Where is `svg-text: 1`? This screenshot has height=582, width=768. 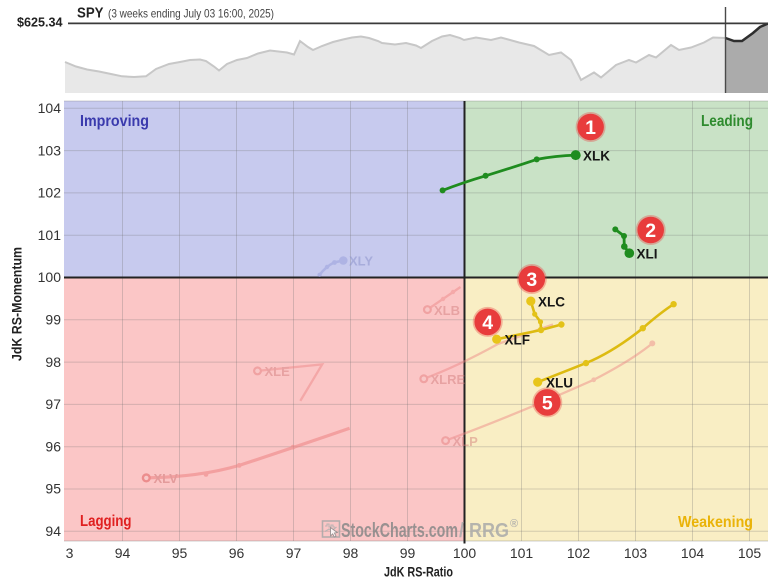
svg-text: 1 is located at coordinates (590, 128).